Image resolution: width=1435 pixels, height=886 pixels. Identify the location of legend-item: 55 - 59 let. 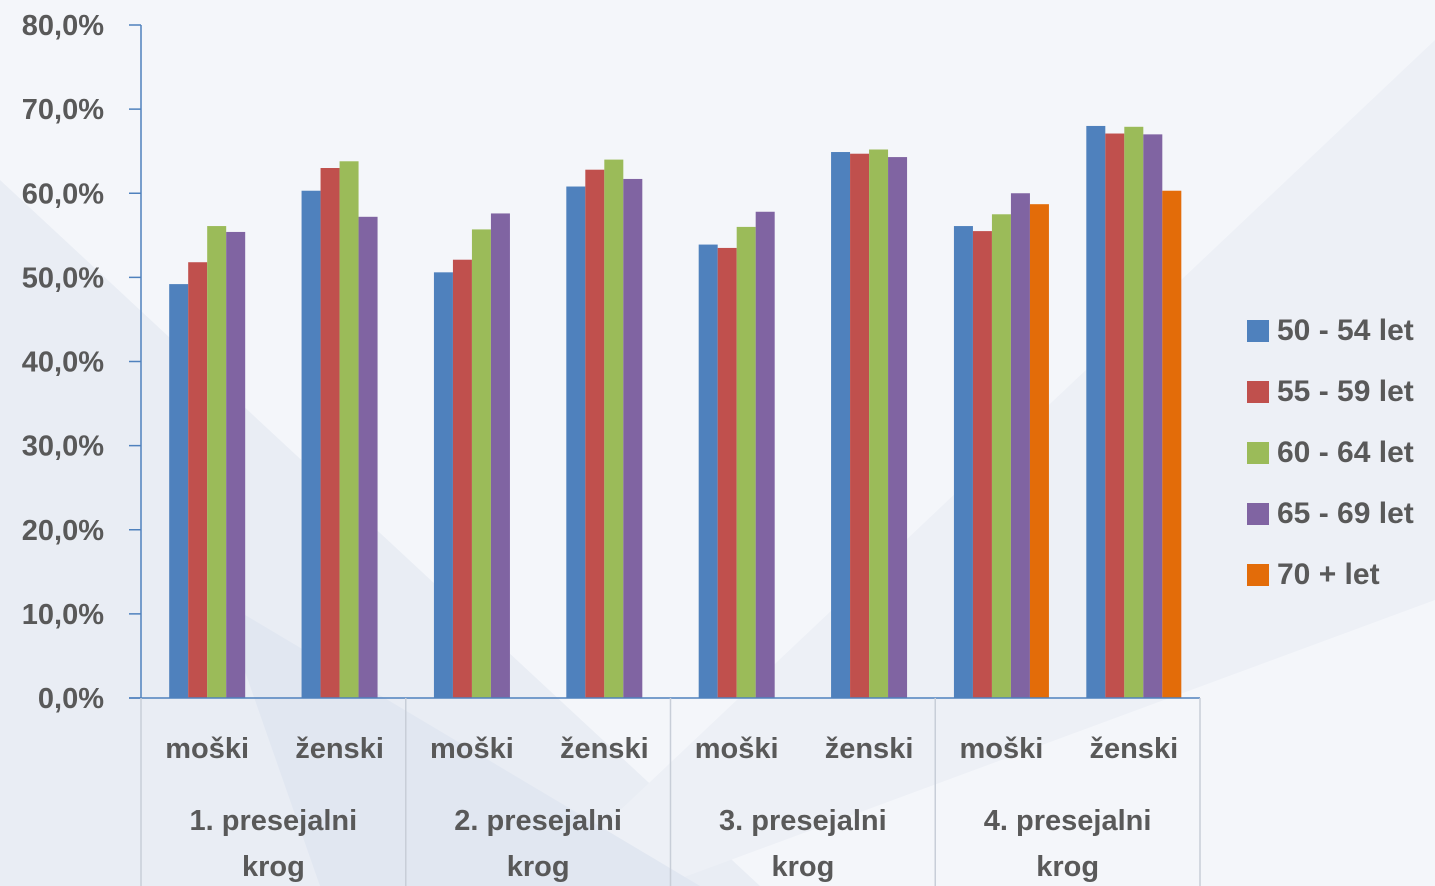
(1330, 391).